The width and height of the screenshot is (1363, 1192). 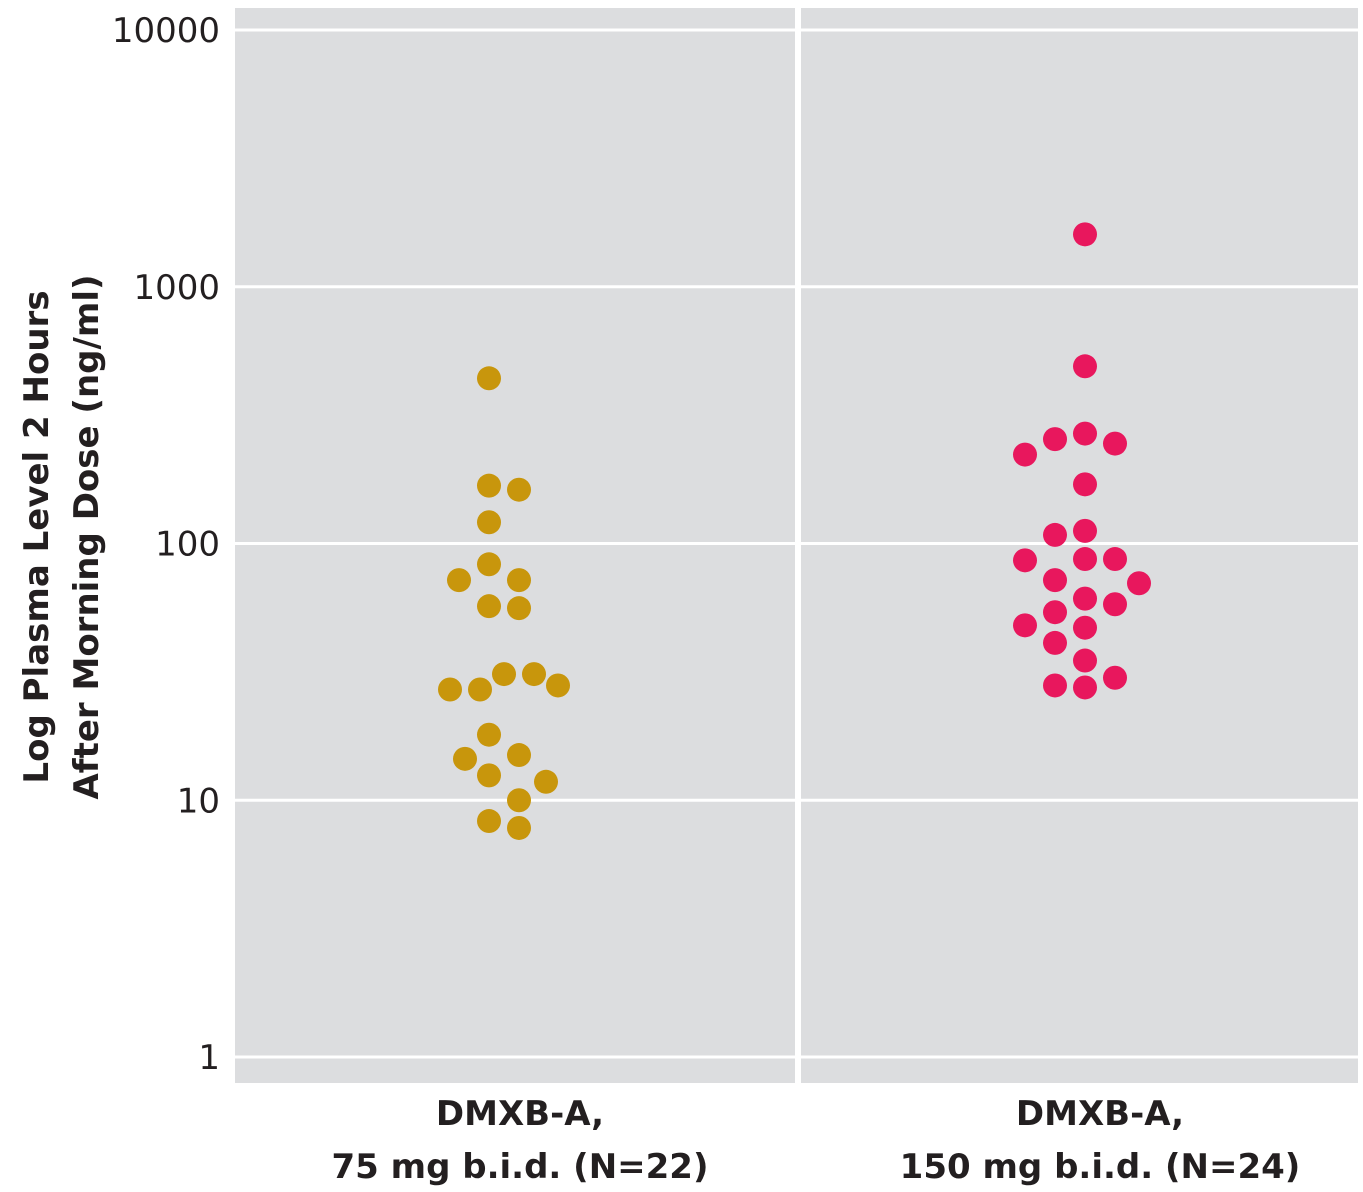 What do you see at coordinates (520, 1114) in the screenshot?
I see `category-label-1-line-1: DMXB-A,` at bounding box center [520, 1114].